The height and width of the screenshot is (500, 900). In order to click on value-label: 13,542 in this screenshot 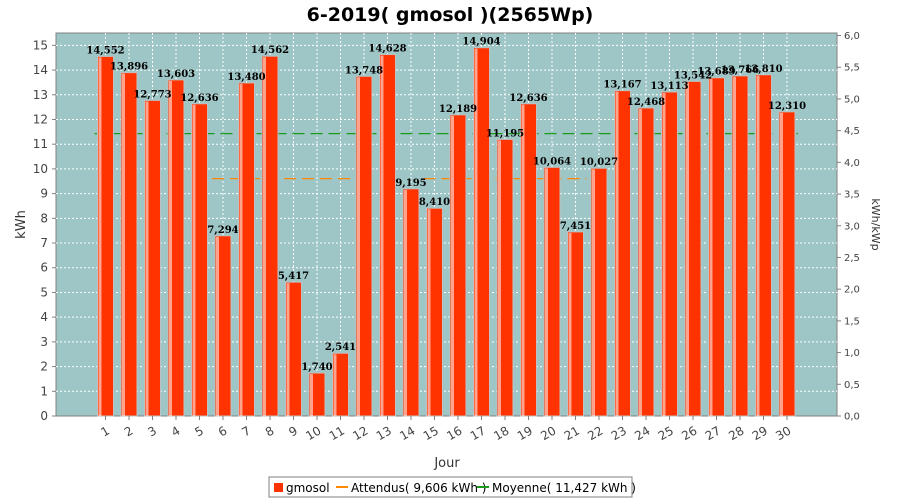, I will do `click(693, 75)`.